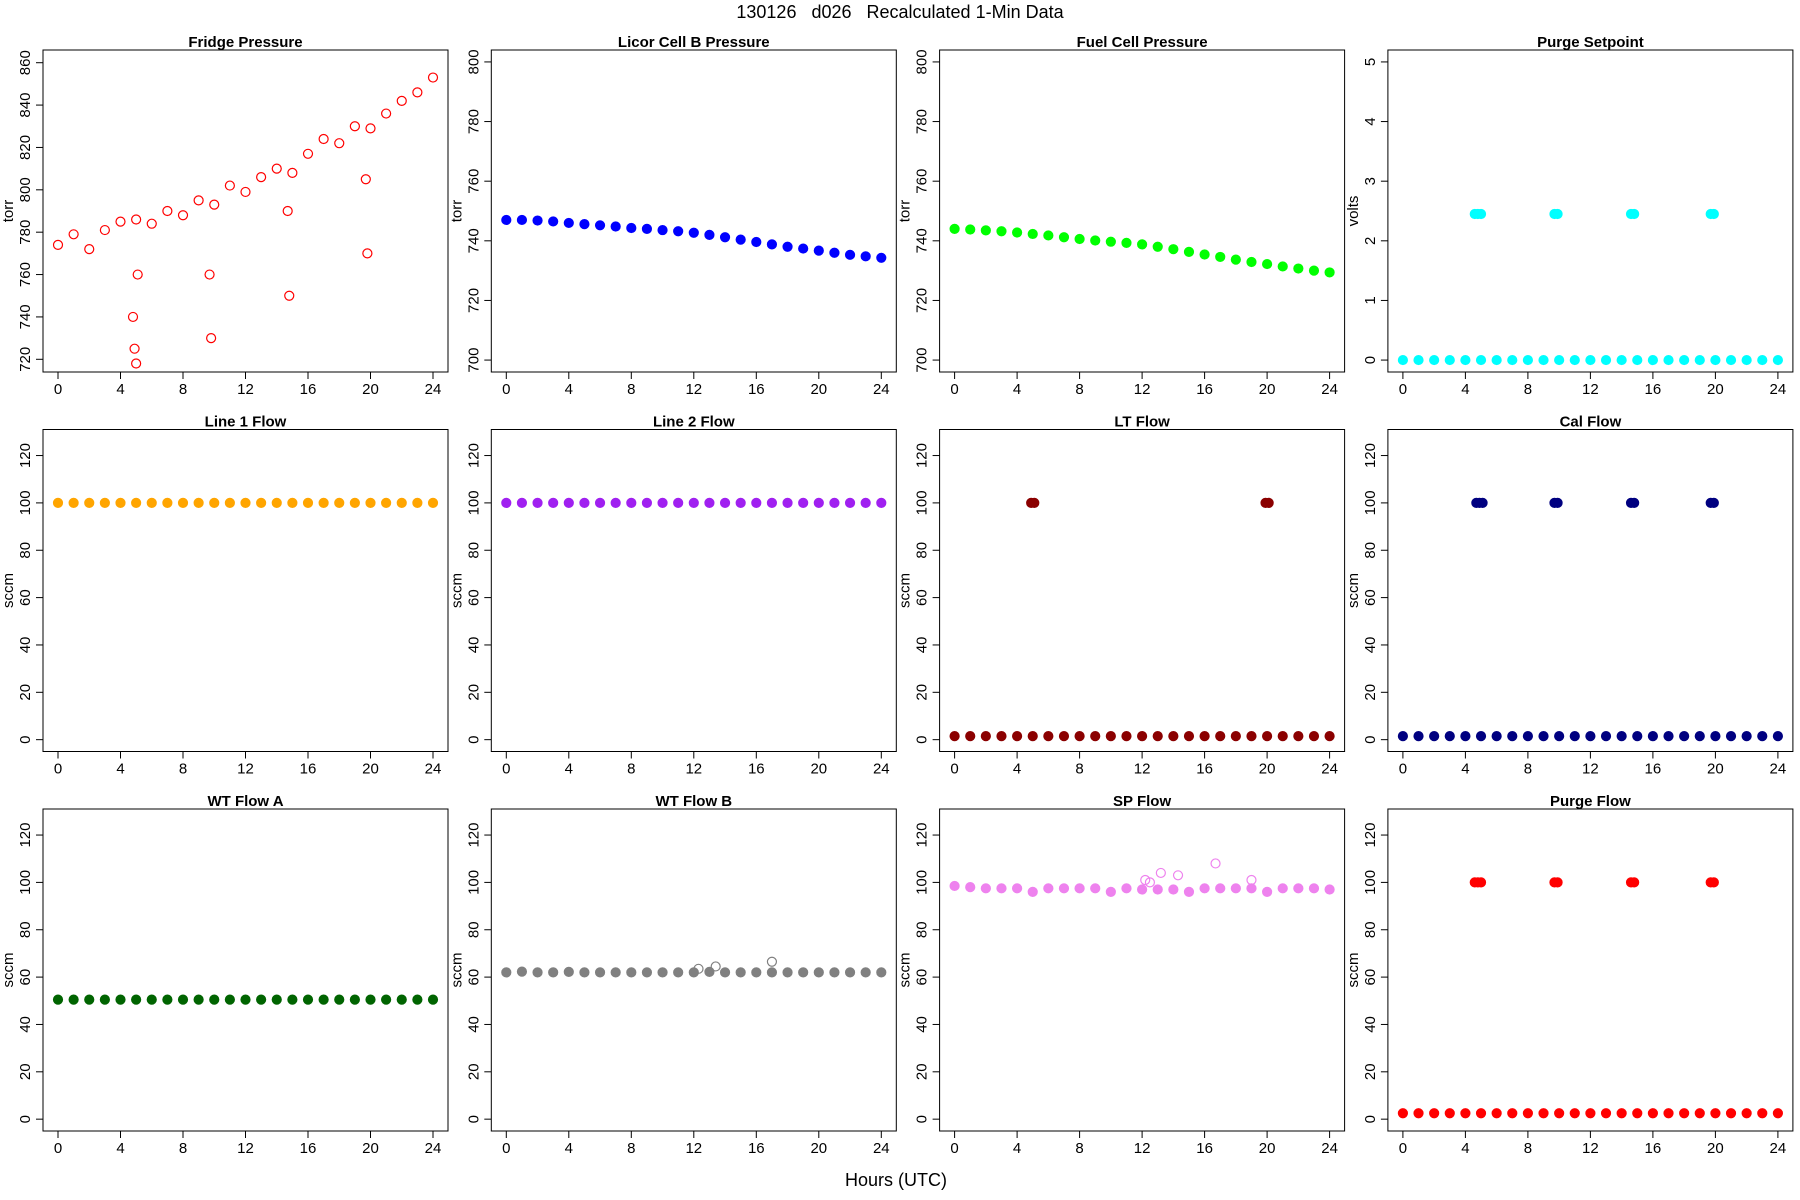 Image resolution: width=1800 pixels, height=1200 pixels. Describe the element at coordinates (473, 61) in the screenshot. I see `y-tick-label: 800` at that location.